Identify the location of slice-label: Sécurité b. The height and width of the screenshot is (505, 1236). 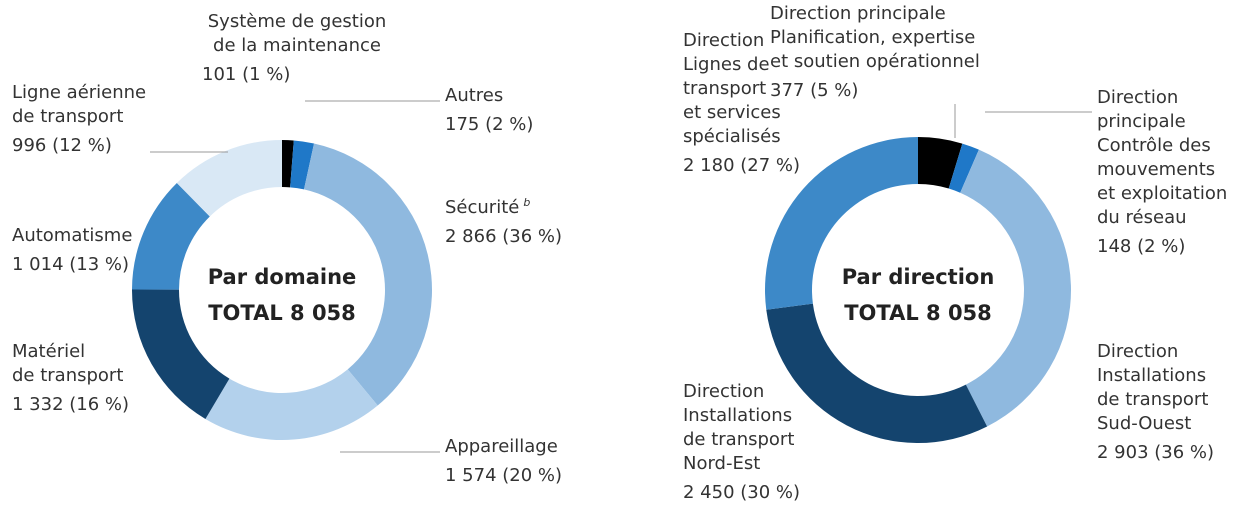
(487, 207).